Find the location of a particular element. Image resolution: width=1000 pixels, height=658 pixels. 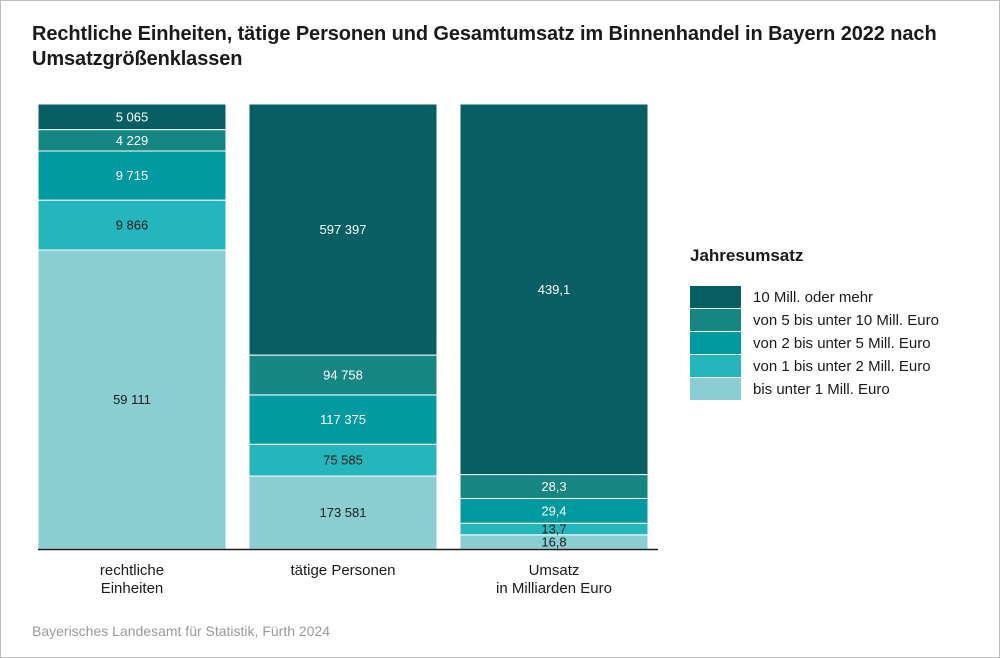

data-label: 439,1 is located at coordinates (554, 289).